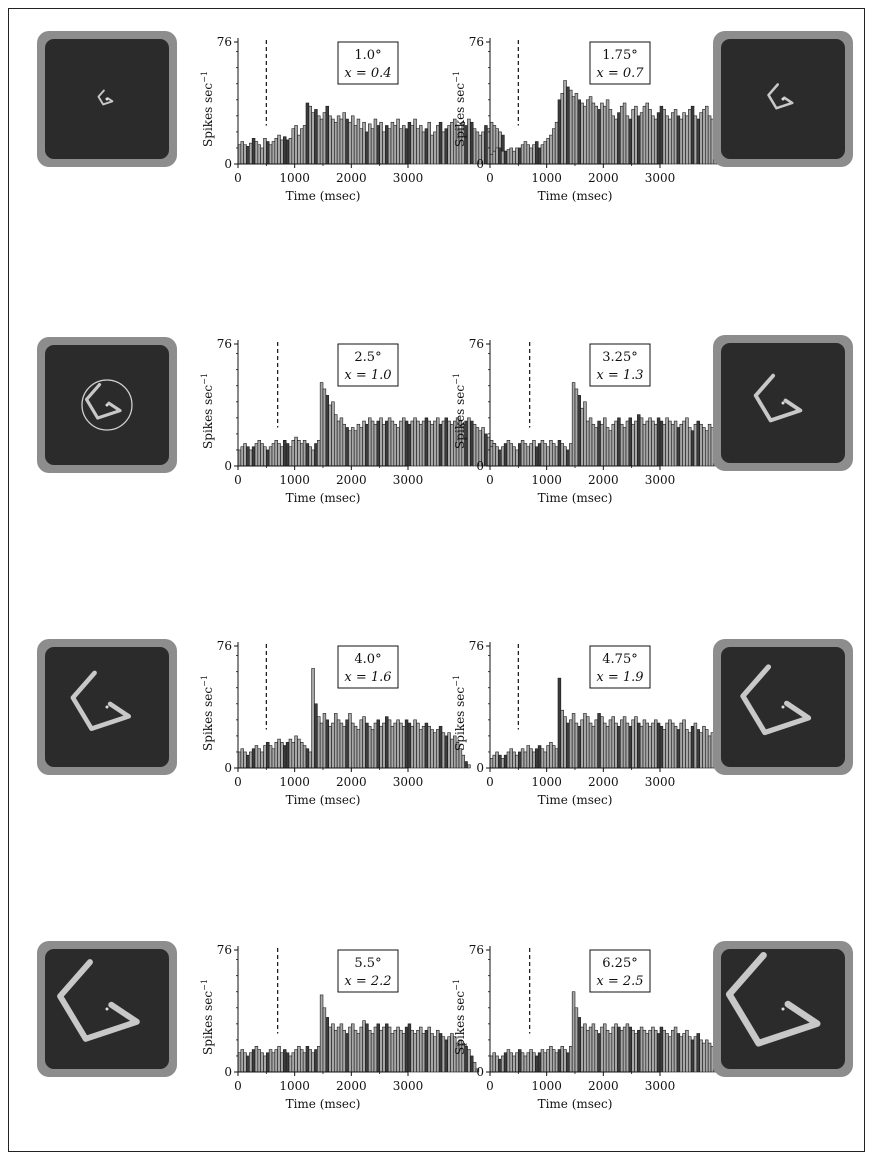 The width and height of the screenshot is (873, 1160). Describe the element at coordinates (208, 417) in the screenshot. I see `y-axis-label-text: Spikes sec` at that location.